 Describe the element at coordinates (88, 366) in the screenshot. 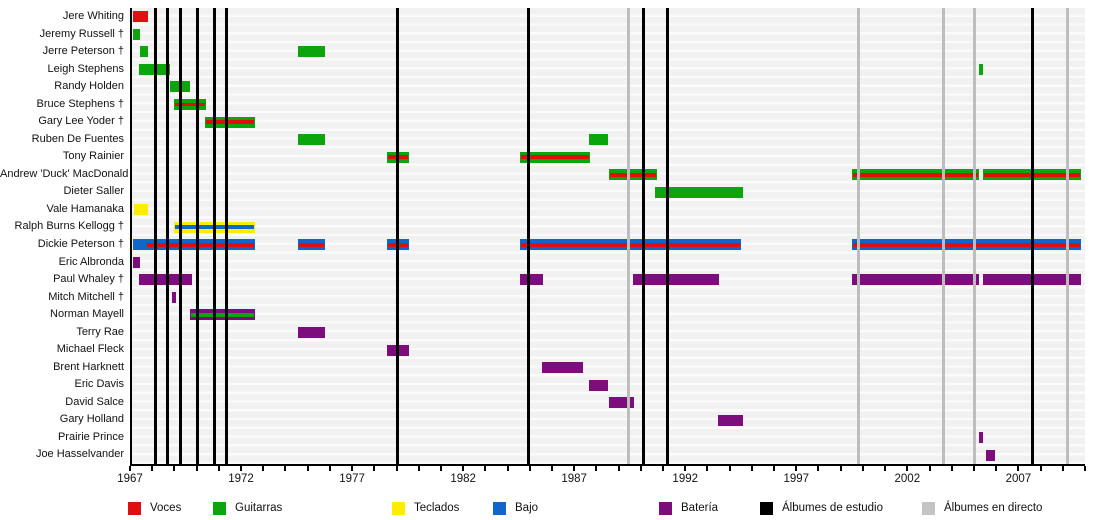

I see `member-label: Brent Harknett` at that location.